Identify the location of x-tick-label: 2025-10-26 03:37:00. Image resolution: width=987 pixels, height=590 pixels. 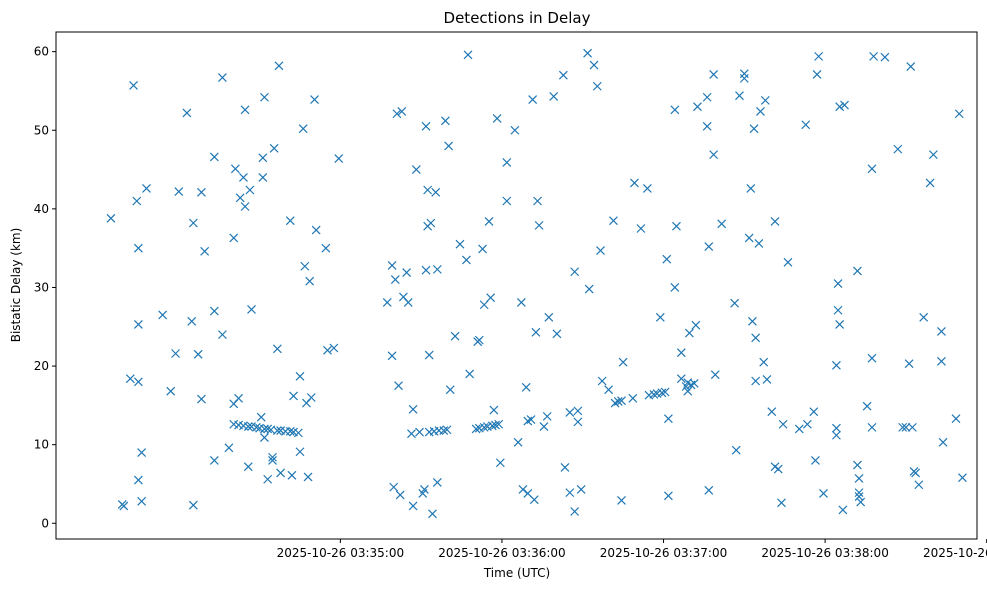
(663, 553).